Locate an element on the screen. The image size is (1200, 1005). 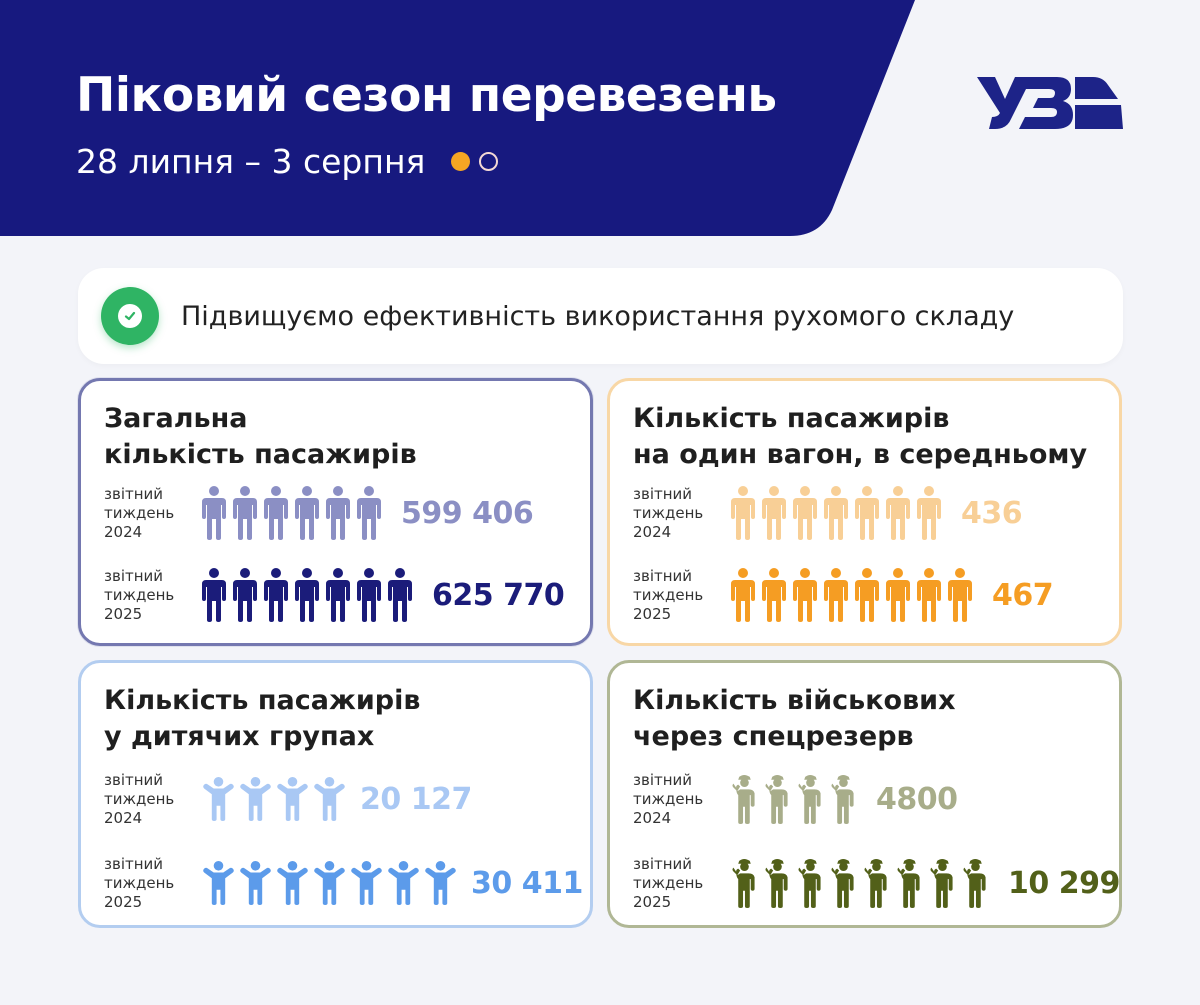
card-title: Загальна кількість пасажирів is located at coordinates (260, 437).